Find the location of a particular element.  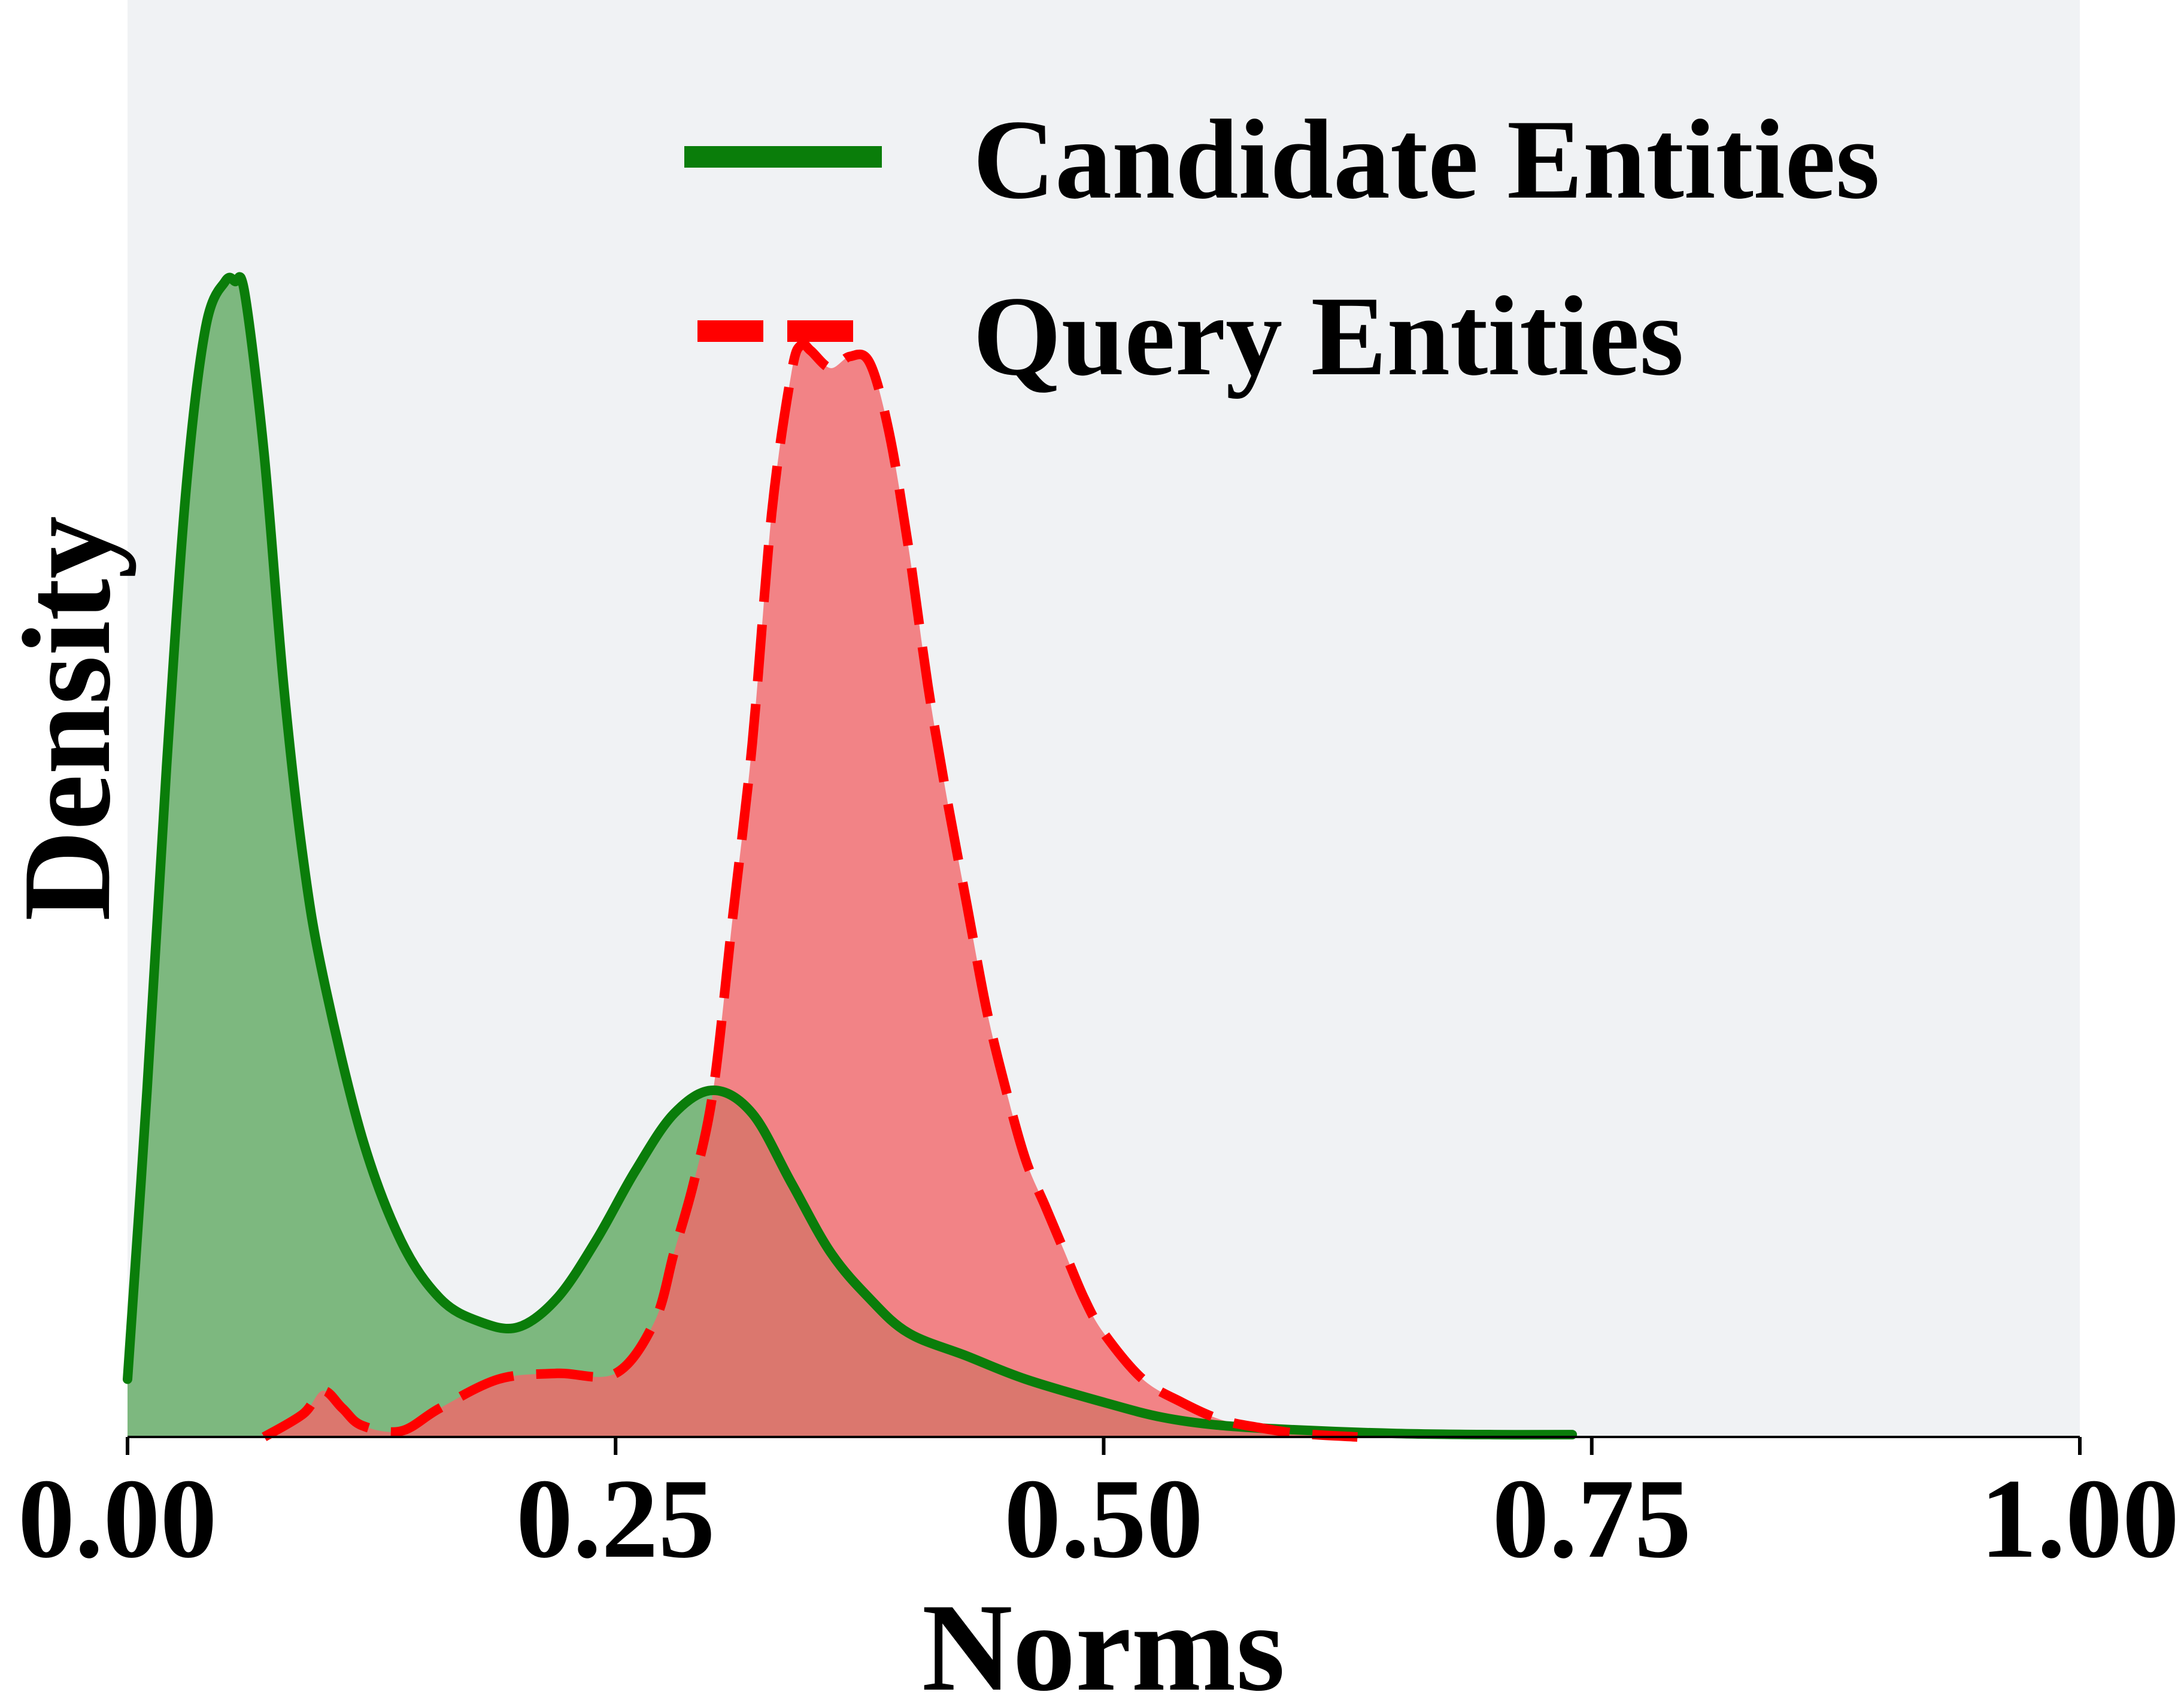

x-axis is located at coordinates (1104, 1445).